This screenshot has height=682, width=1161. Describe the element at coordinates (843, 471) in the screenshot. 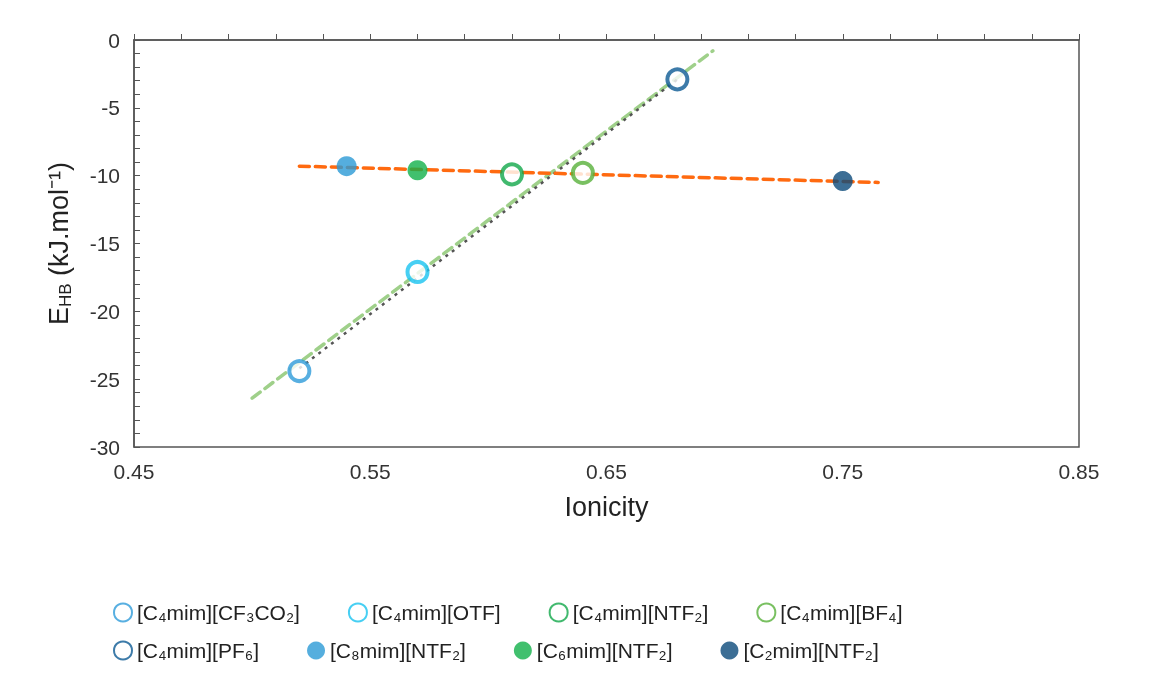

I see `x-tick-label: 0.75` at that location.